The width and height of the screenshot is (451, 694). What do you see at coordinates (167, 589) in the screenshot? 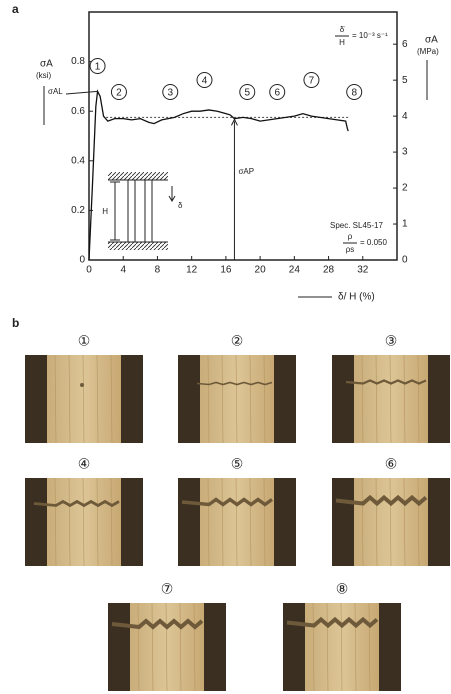
I see `photo-label: ⑦` at bounding box center [167, 589].